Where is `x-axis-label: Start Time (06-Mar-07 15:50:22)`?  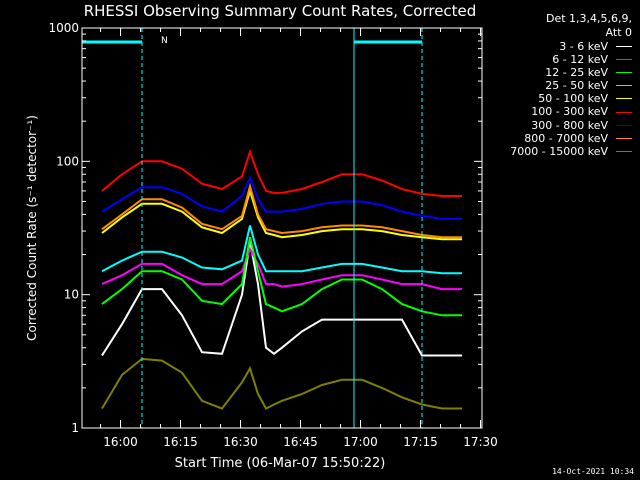
x-axis-label: Start Time (06-Mar-07 15:50:22) is located at coordinates (280, 463).